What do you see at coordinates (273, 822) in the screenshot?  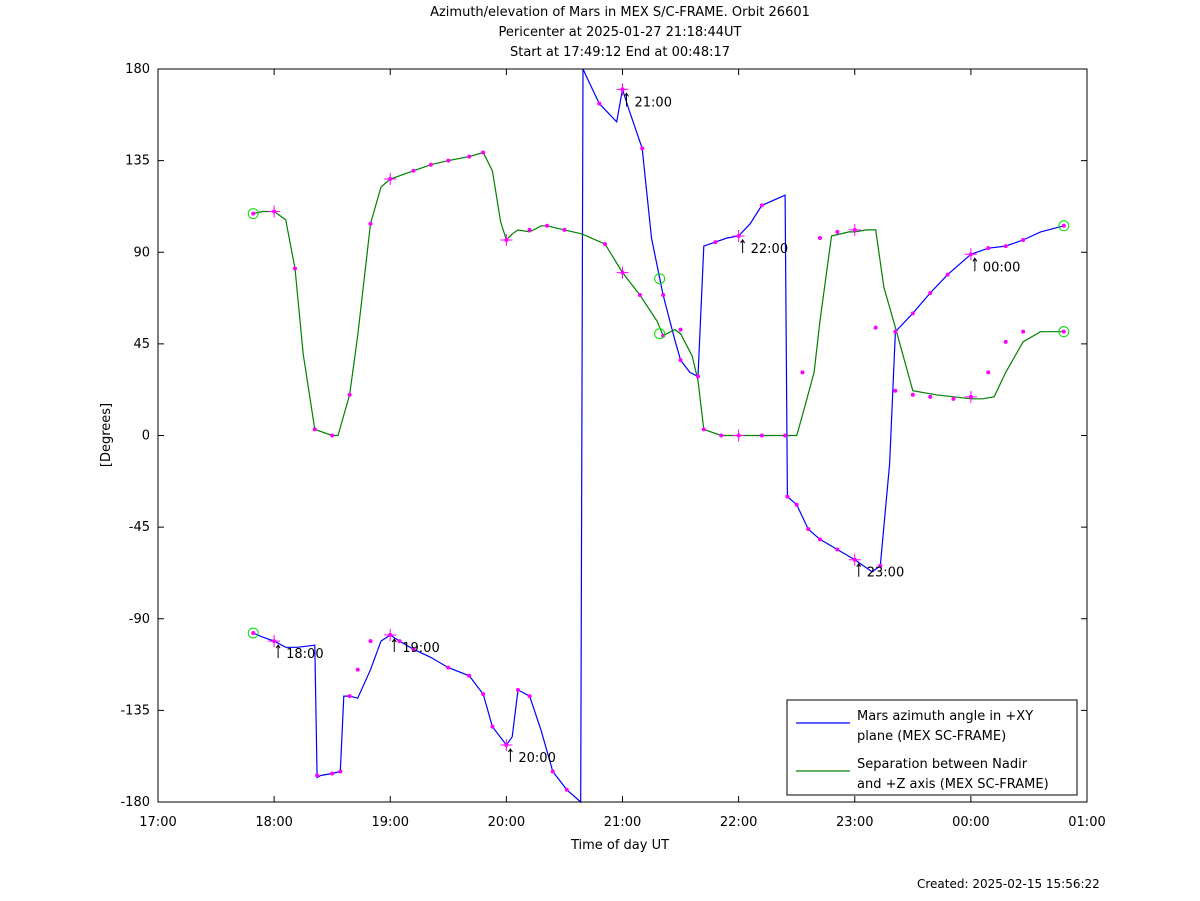 I see `x-tick-label: 18:00` at bounding box center [273, 822].